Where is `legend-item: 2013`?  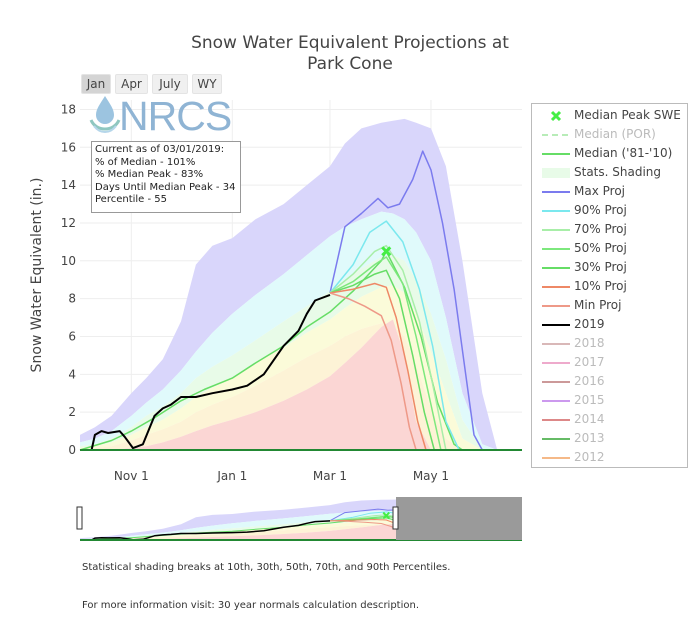
legend-item: 2013 is located at coordinates (609, 439).